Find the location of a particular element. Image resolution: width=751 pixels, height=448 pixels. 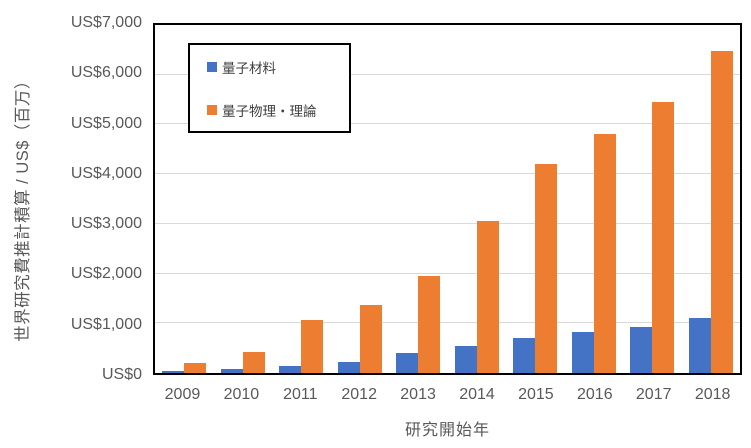

x-tick-label-2013: 2013 is located at coordinates (418, 394).